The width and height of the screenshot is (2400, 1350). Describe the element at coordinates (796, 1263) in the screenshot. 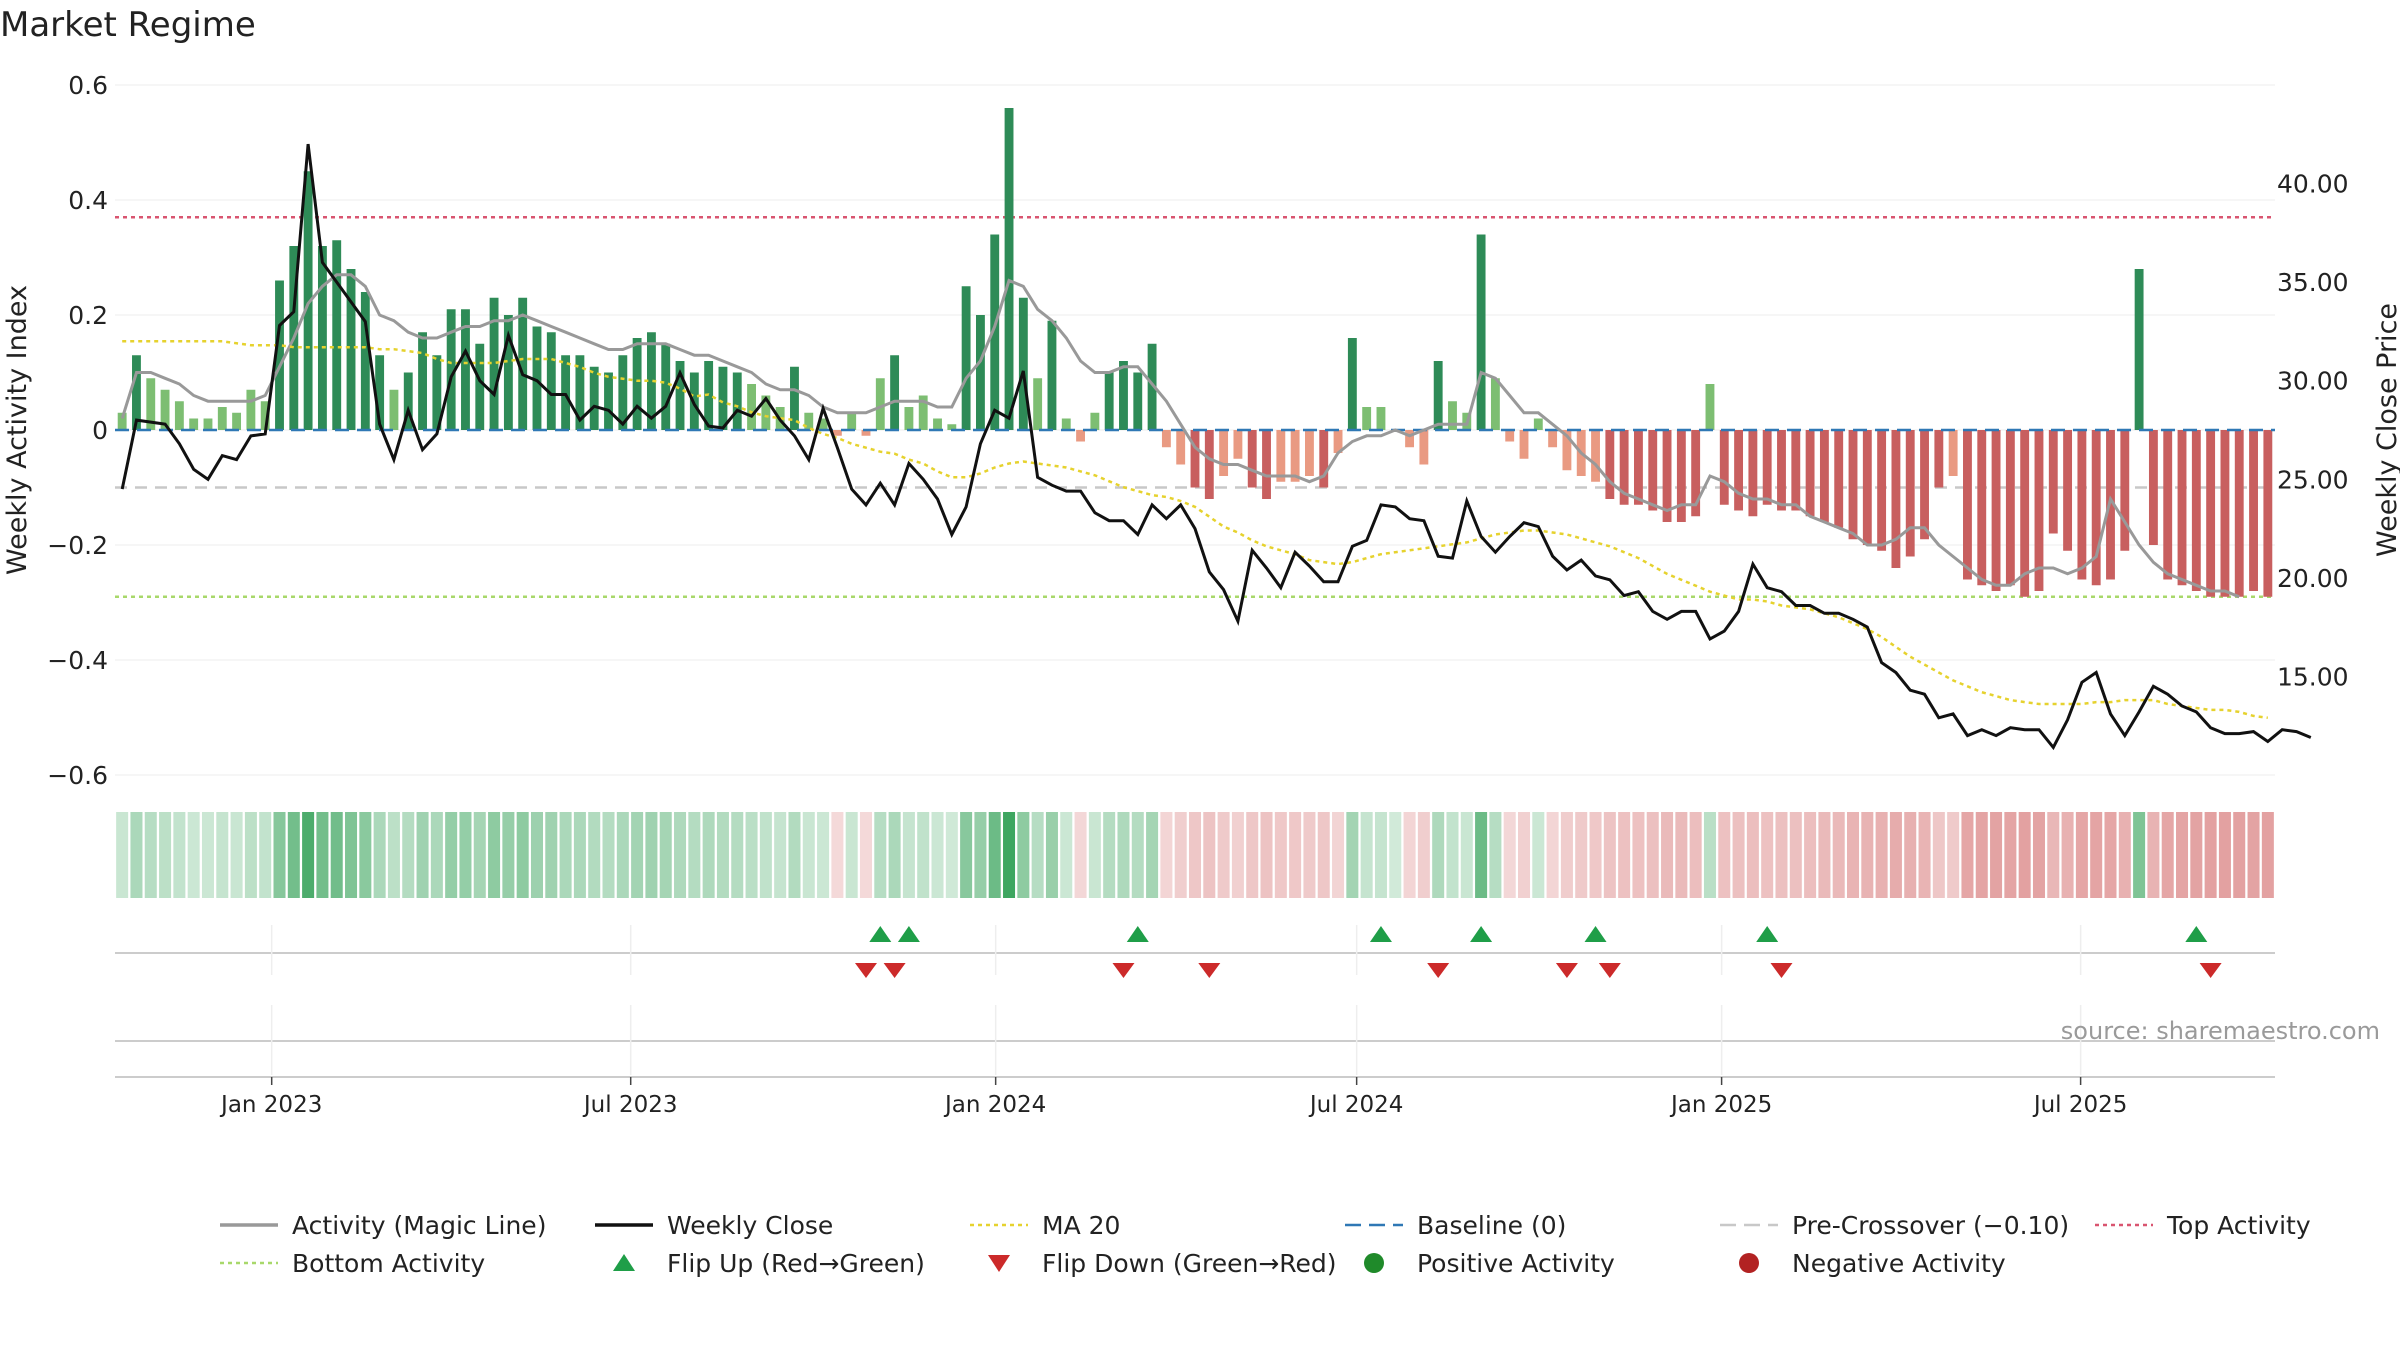

I see `legend-label: Flip Up (Red→Green)` at that location.